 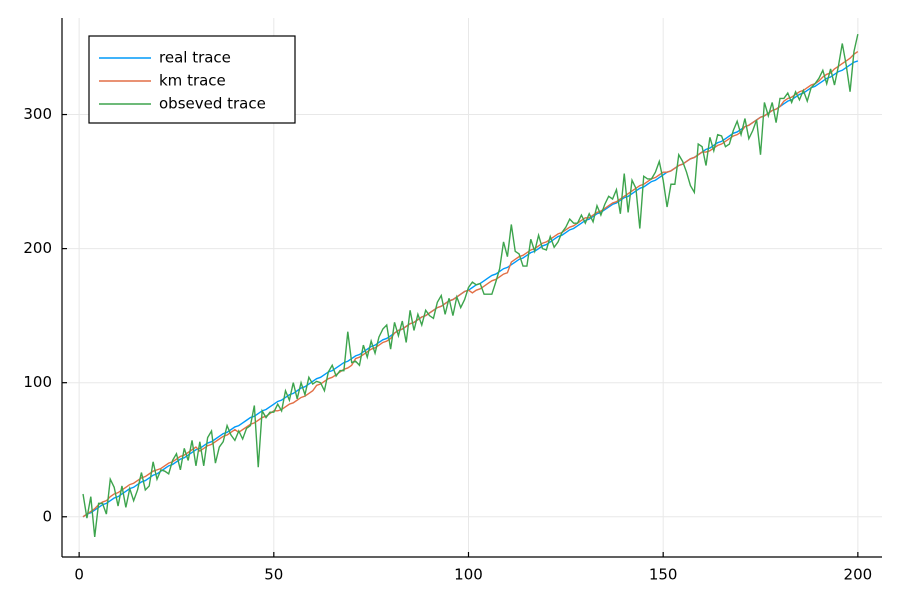 I want to click on y-tick-label: 300, so click(x=37, y=114).